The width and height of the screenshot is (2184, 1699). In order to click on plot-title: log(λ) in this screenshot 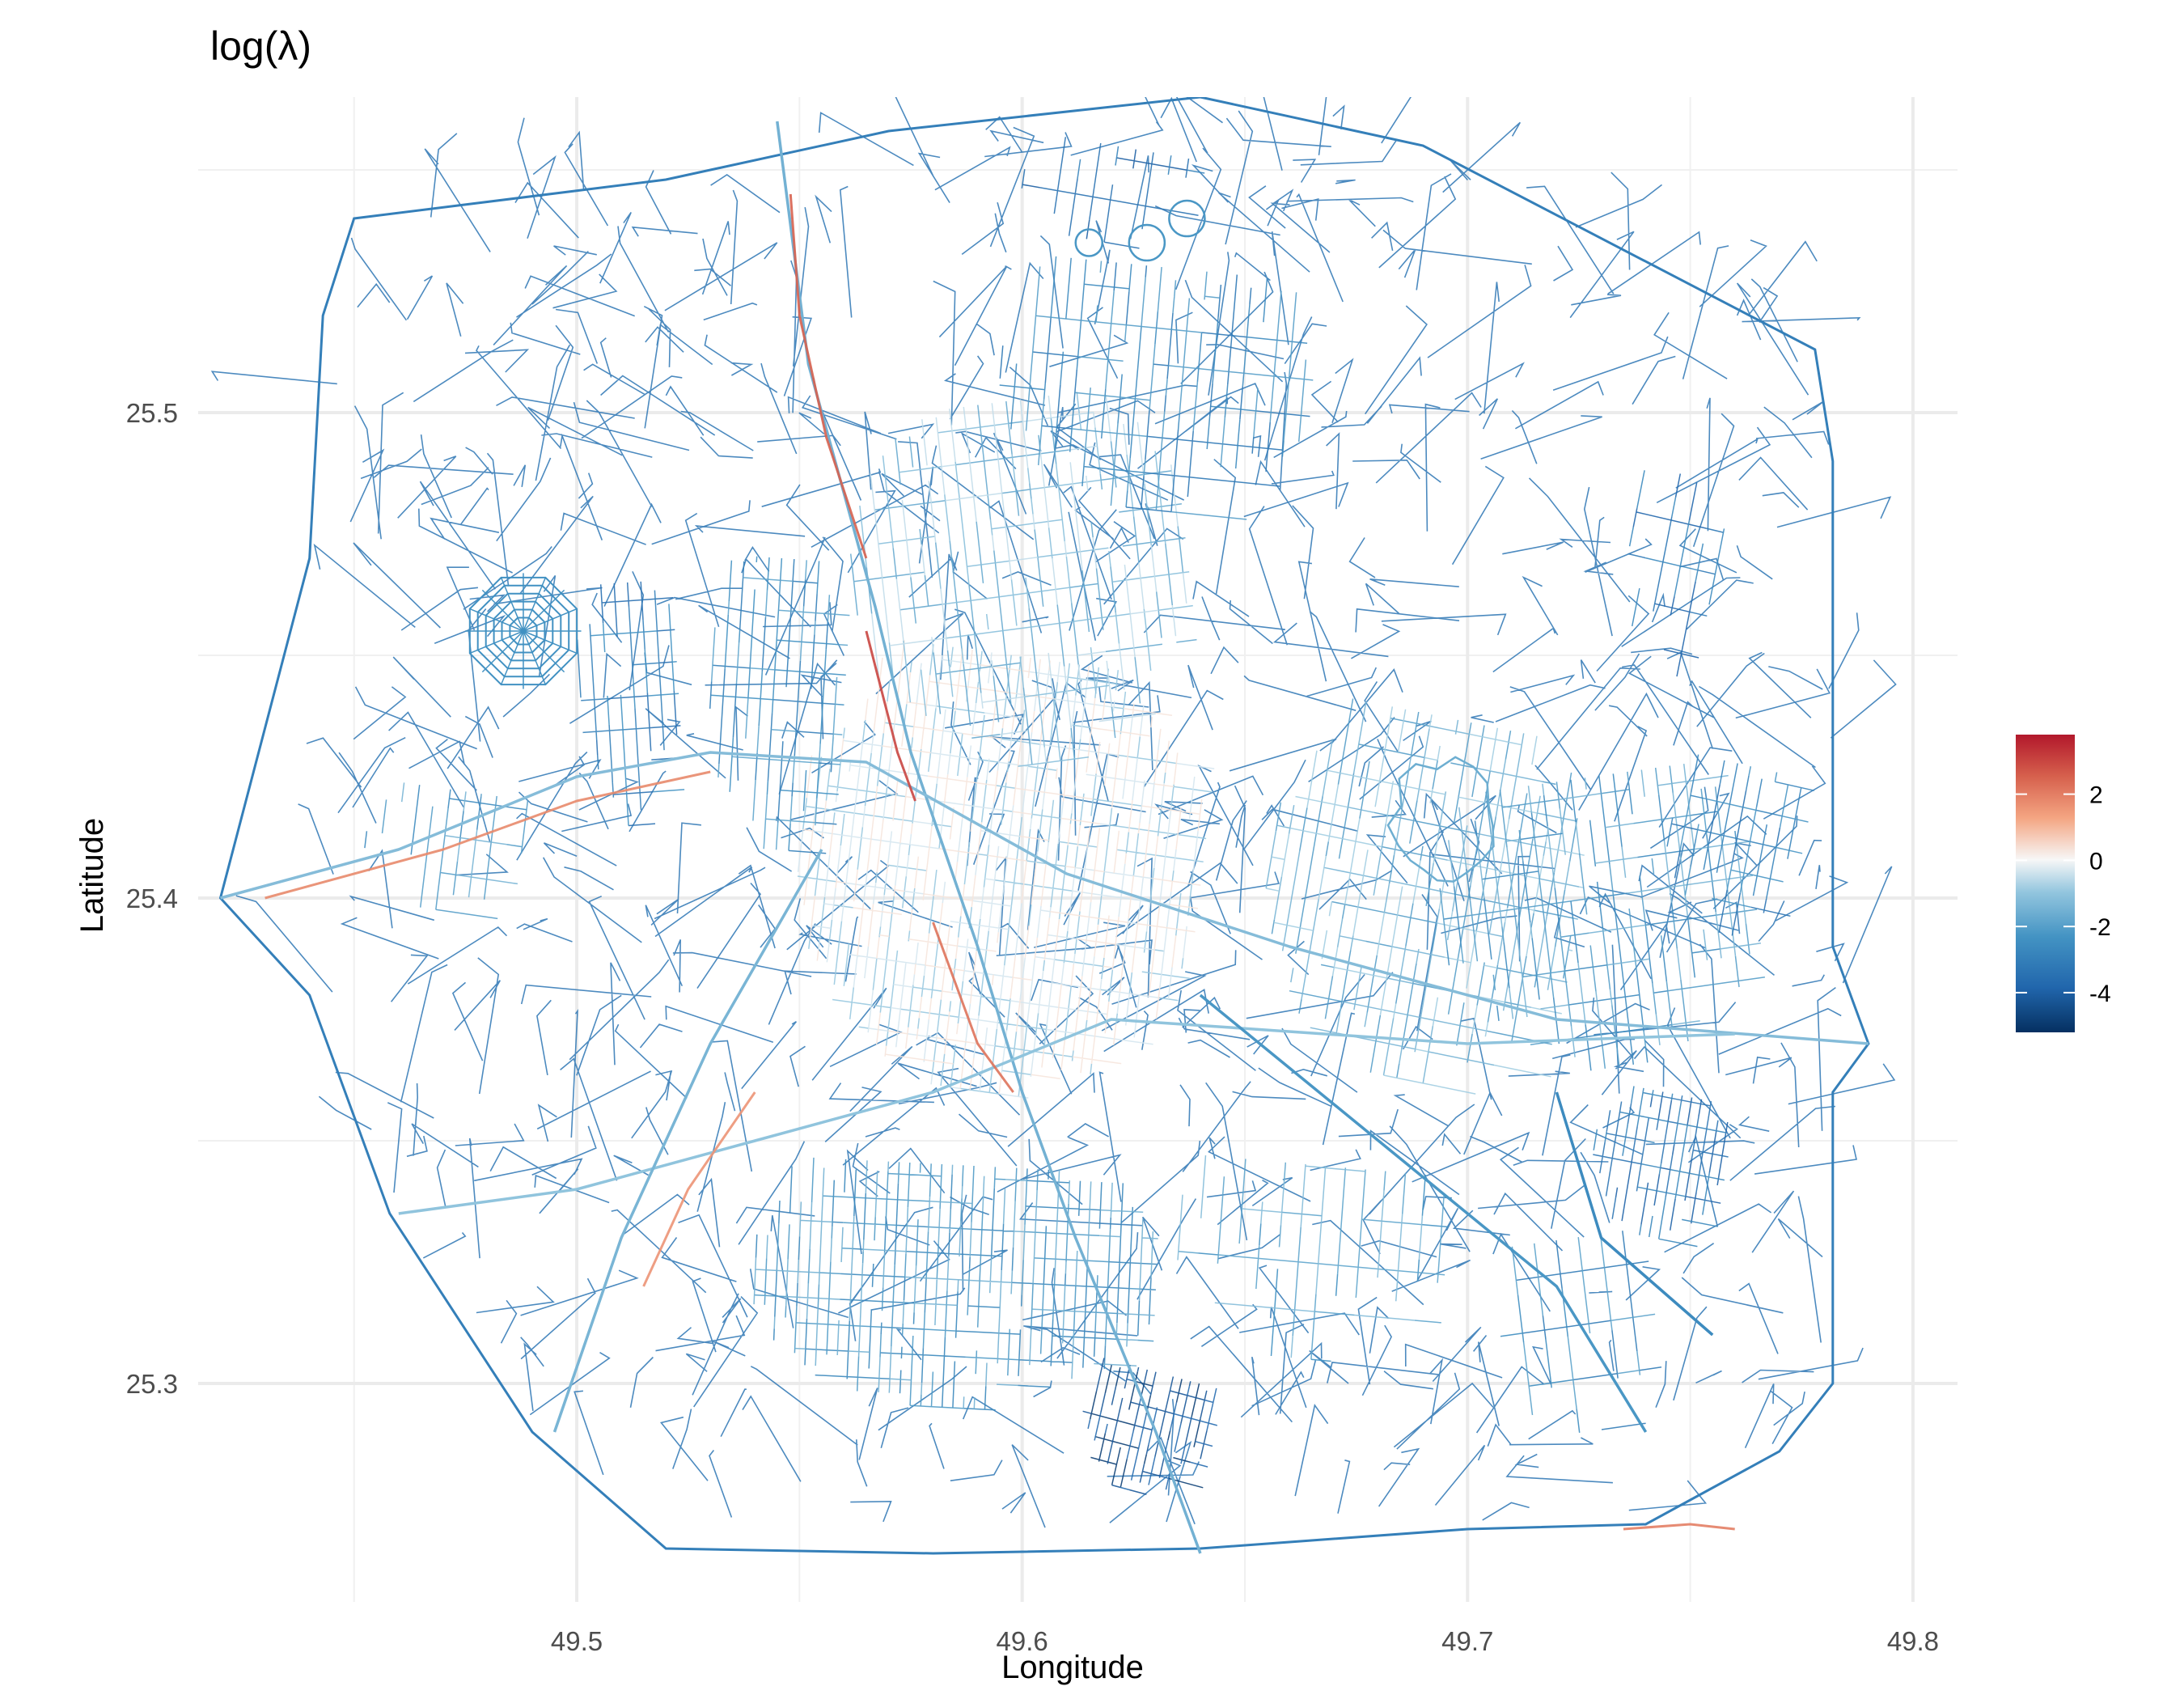, I will do `click(260, 46)`.